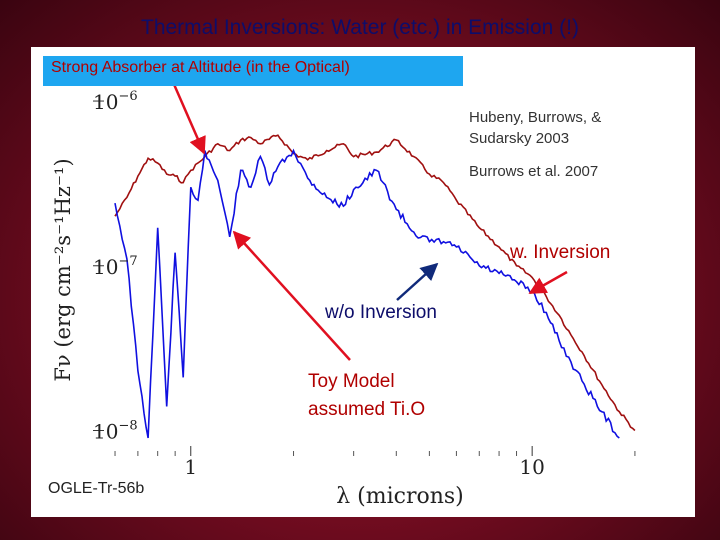  What do you see at coordinates (560, 252) in the screenshot?
I see `label-inversion: w. Inversion` at bounding box center [560, 252].